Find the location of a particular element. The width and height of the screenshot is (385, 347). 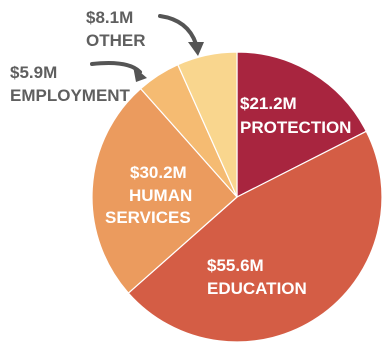

protection-value-label: $21.2M is located at coordinates (268, 103).